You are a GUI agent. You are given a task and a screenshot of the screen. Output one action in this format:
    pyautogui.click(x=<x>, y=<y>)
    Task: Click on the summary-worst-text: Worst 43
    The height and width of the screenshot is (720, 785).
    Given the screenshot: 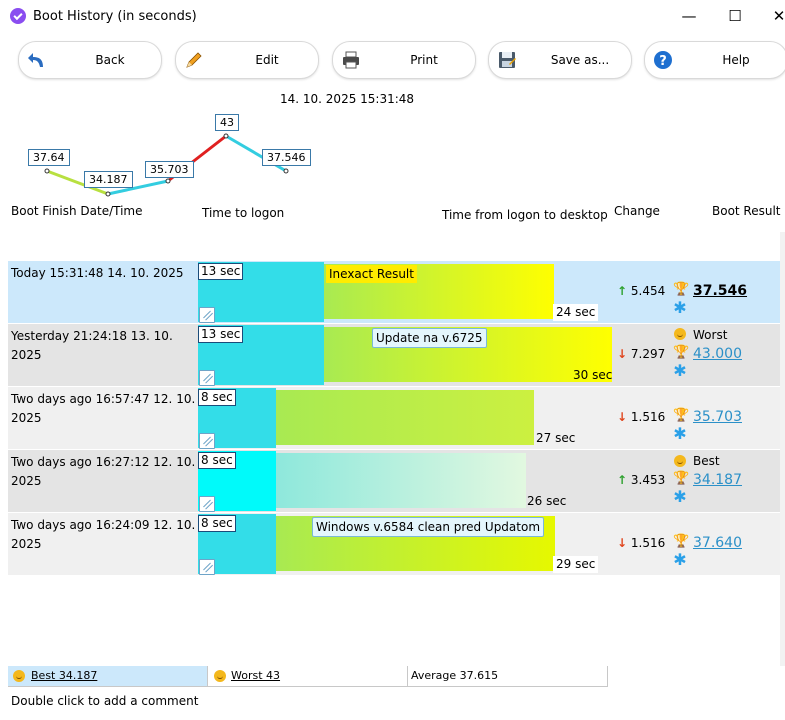 What is the action you would take?
    pyautogui.click(x=256, y=675)
    